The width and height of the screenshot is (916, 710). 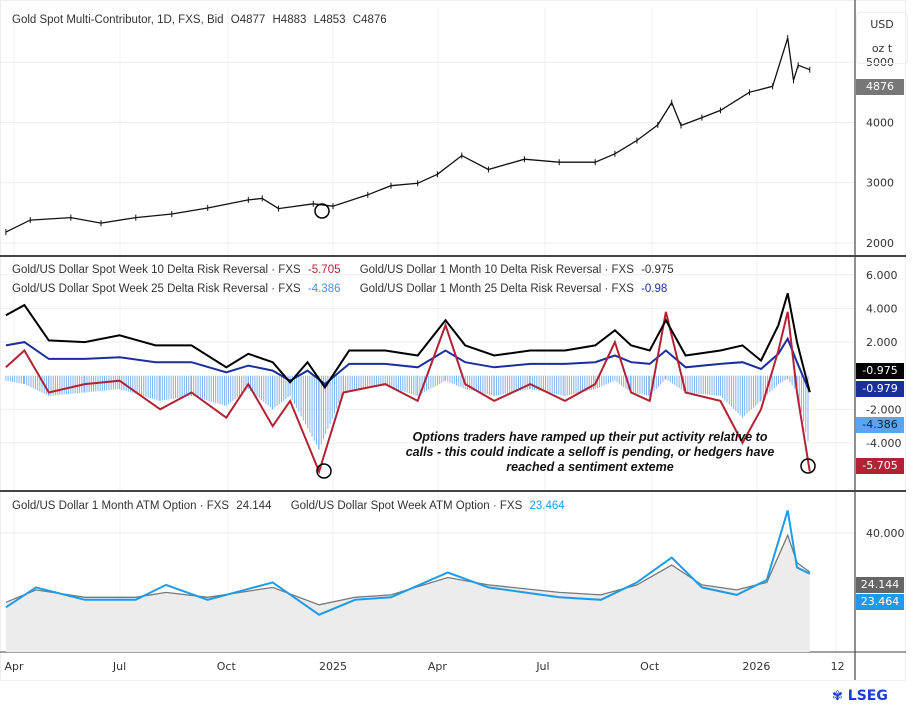 What do you see at coordinates (880, 466) in the screenshot?
I see `week10-last-tag: -5.705` at bounding box center [880, 466].